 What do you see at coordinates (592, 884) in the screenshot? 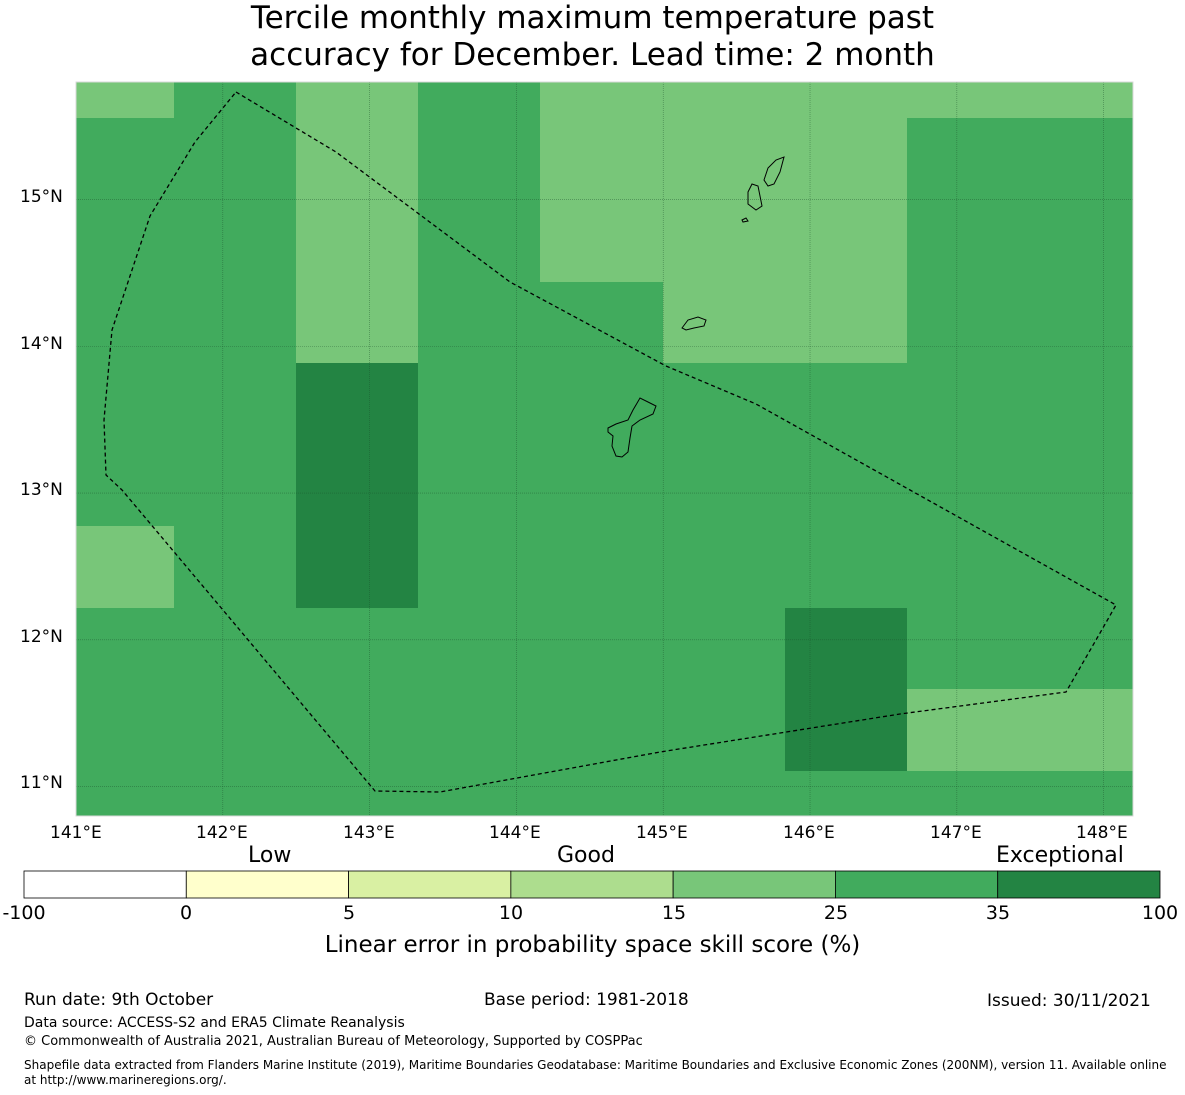
I see `colorbar` at bounding box center [592, 884].